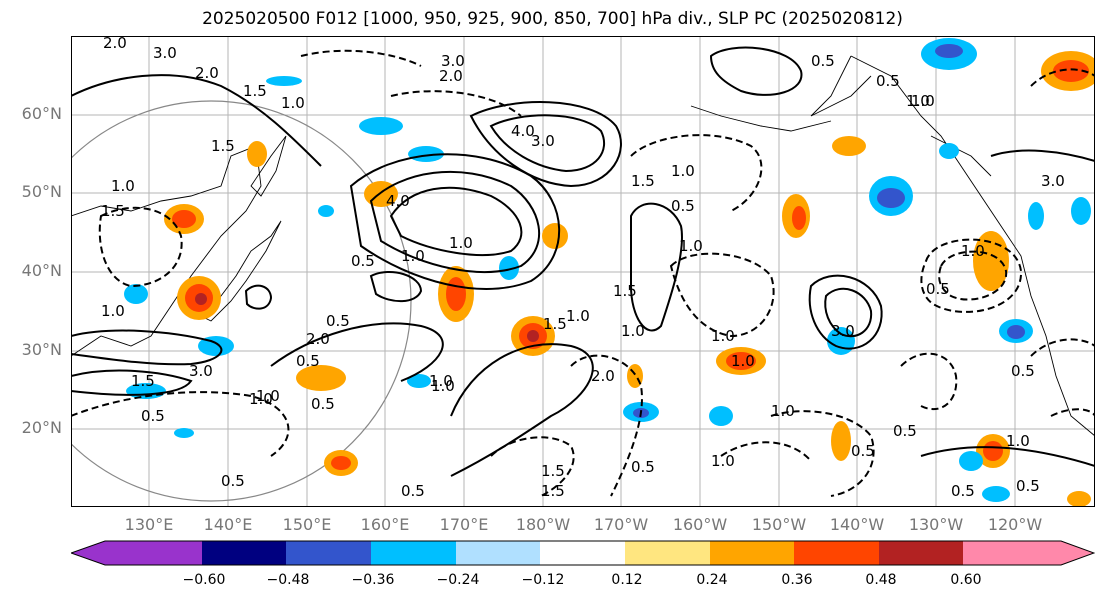  I want to click on lon-label: 130°W, so click(936, 524).